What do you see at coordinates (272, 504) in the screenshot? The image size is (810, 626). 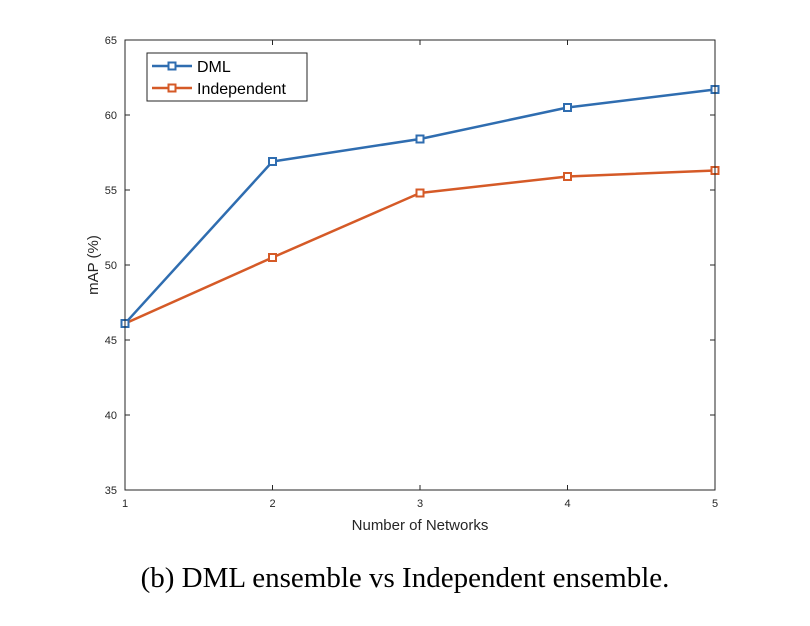 I see `x-tick-label: 2` at bounding box center [272, 504].